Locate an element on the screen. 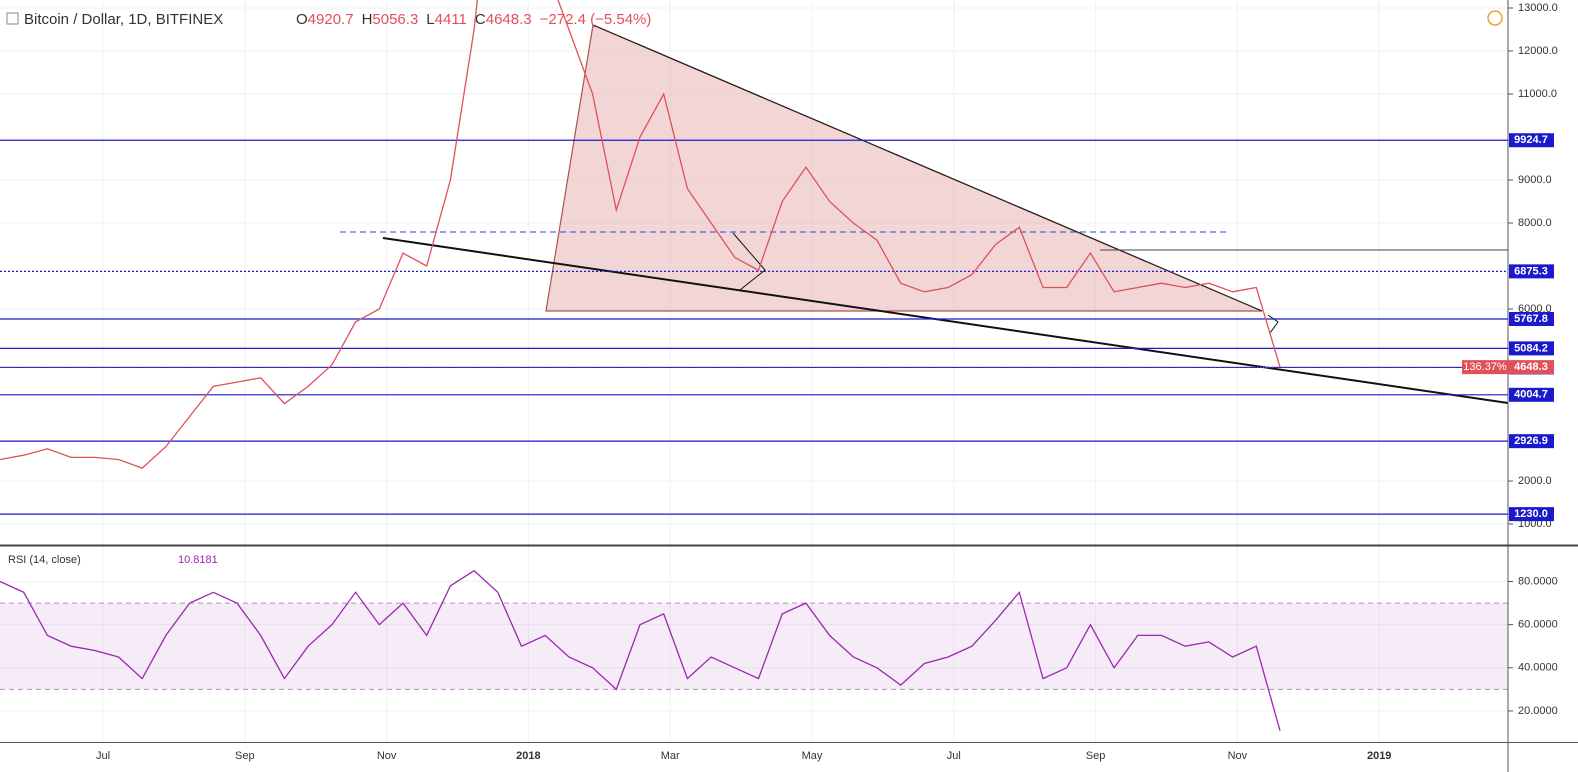 The height and width of the screenshot is (772, 1578). last-price-bg is located at coordinates (1508, 367).